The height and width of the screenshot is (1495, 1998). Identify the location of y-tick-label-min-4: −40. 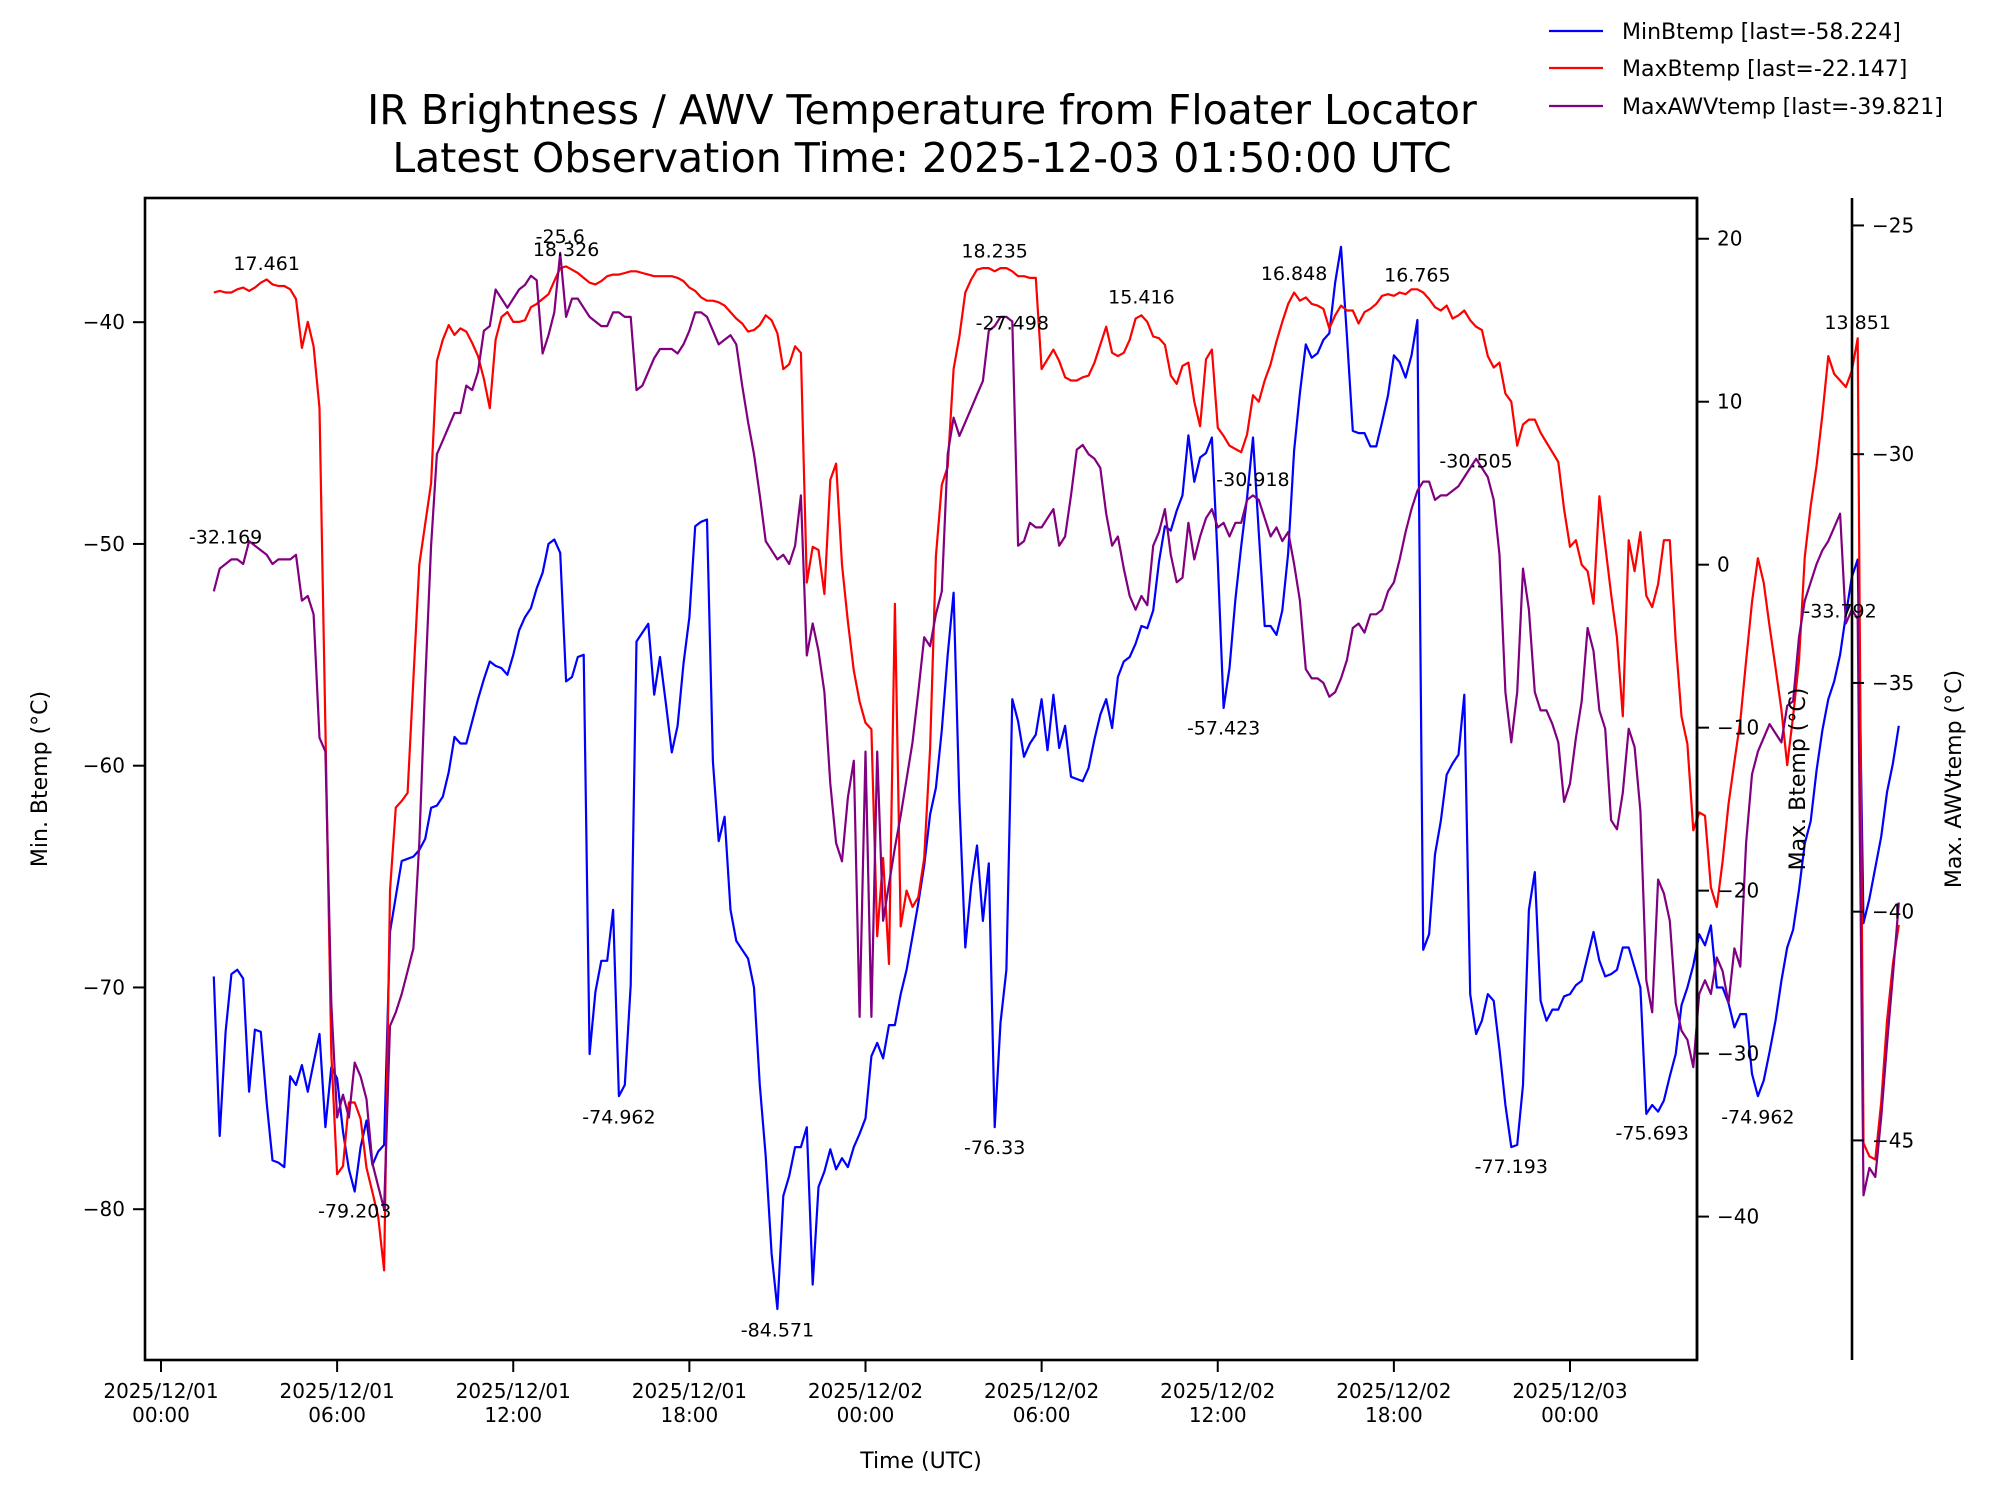
(104, 322).